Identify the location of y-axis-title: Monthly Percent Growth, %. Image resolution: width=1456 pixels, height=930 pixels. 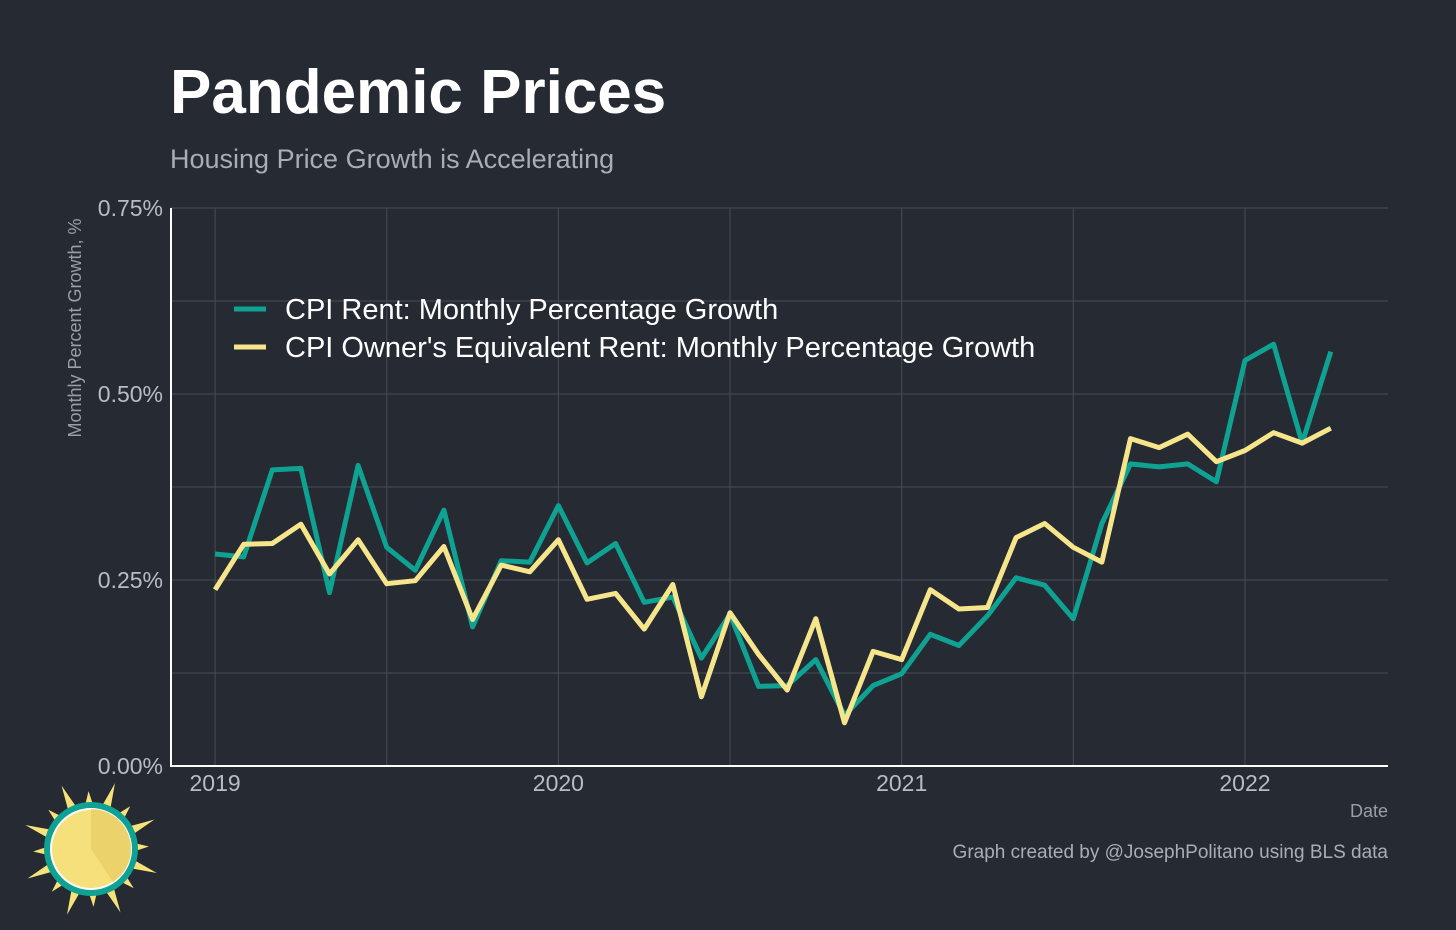
(75, 327).